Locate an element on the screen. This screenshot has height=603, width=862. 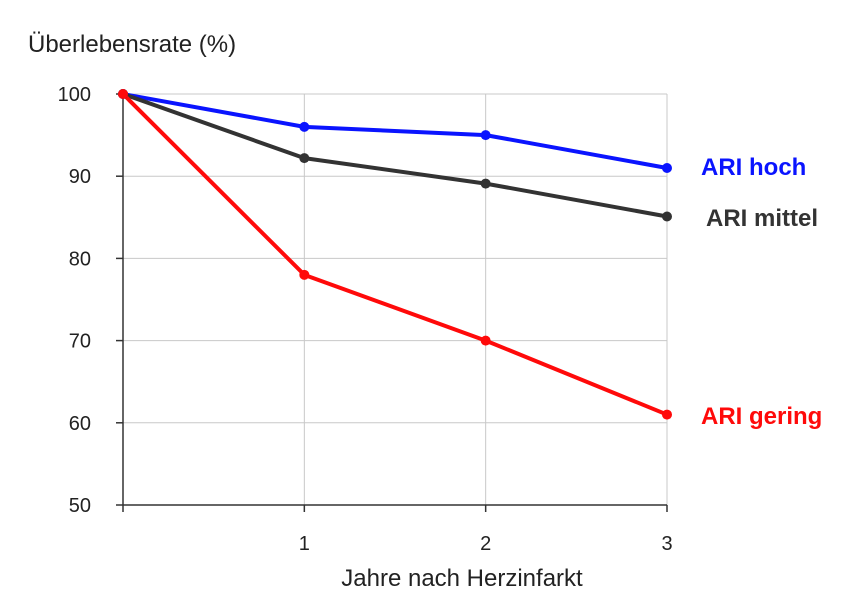
series-label: ARI hoch is located at coordinates (753, 167).